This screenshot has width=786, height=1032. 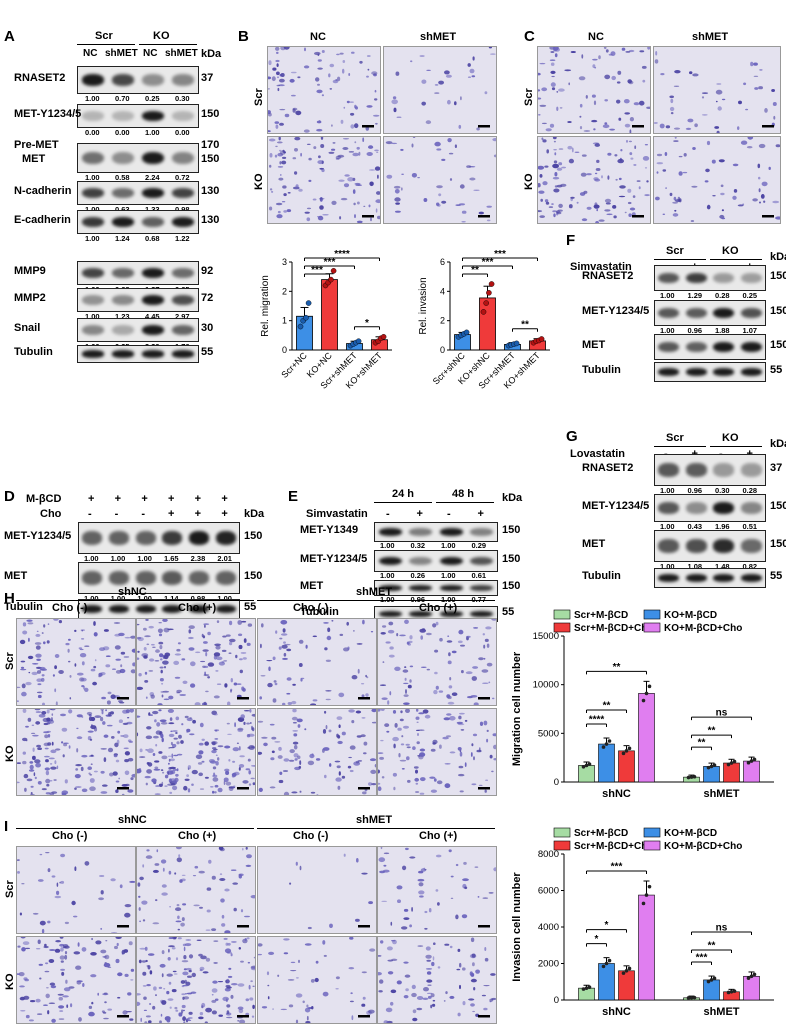 I want to click on kda-label: 72, so click(x=207, y=298).